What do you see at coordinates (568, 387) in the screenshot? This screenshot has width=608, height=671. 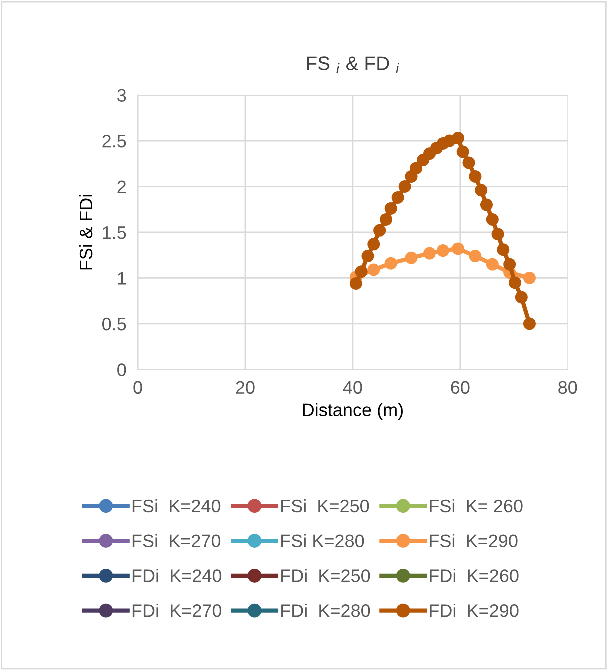 I see `x-tick-label: 80` at bounding box center [568, 387].